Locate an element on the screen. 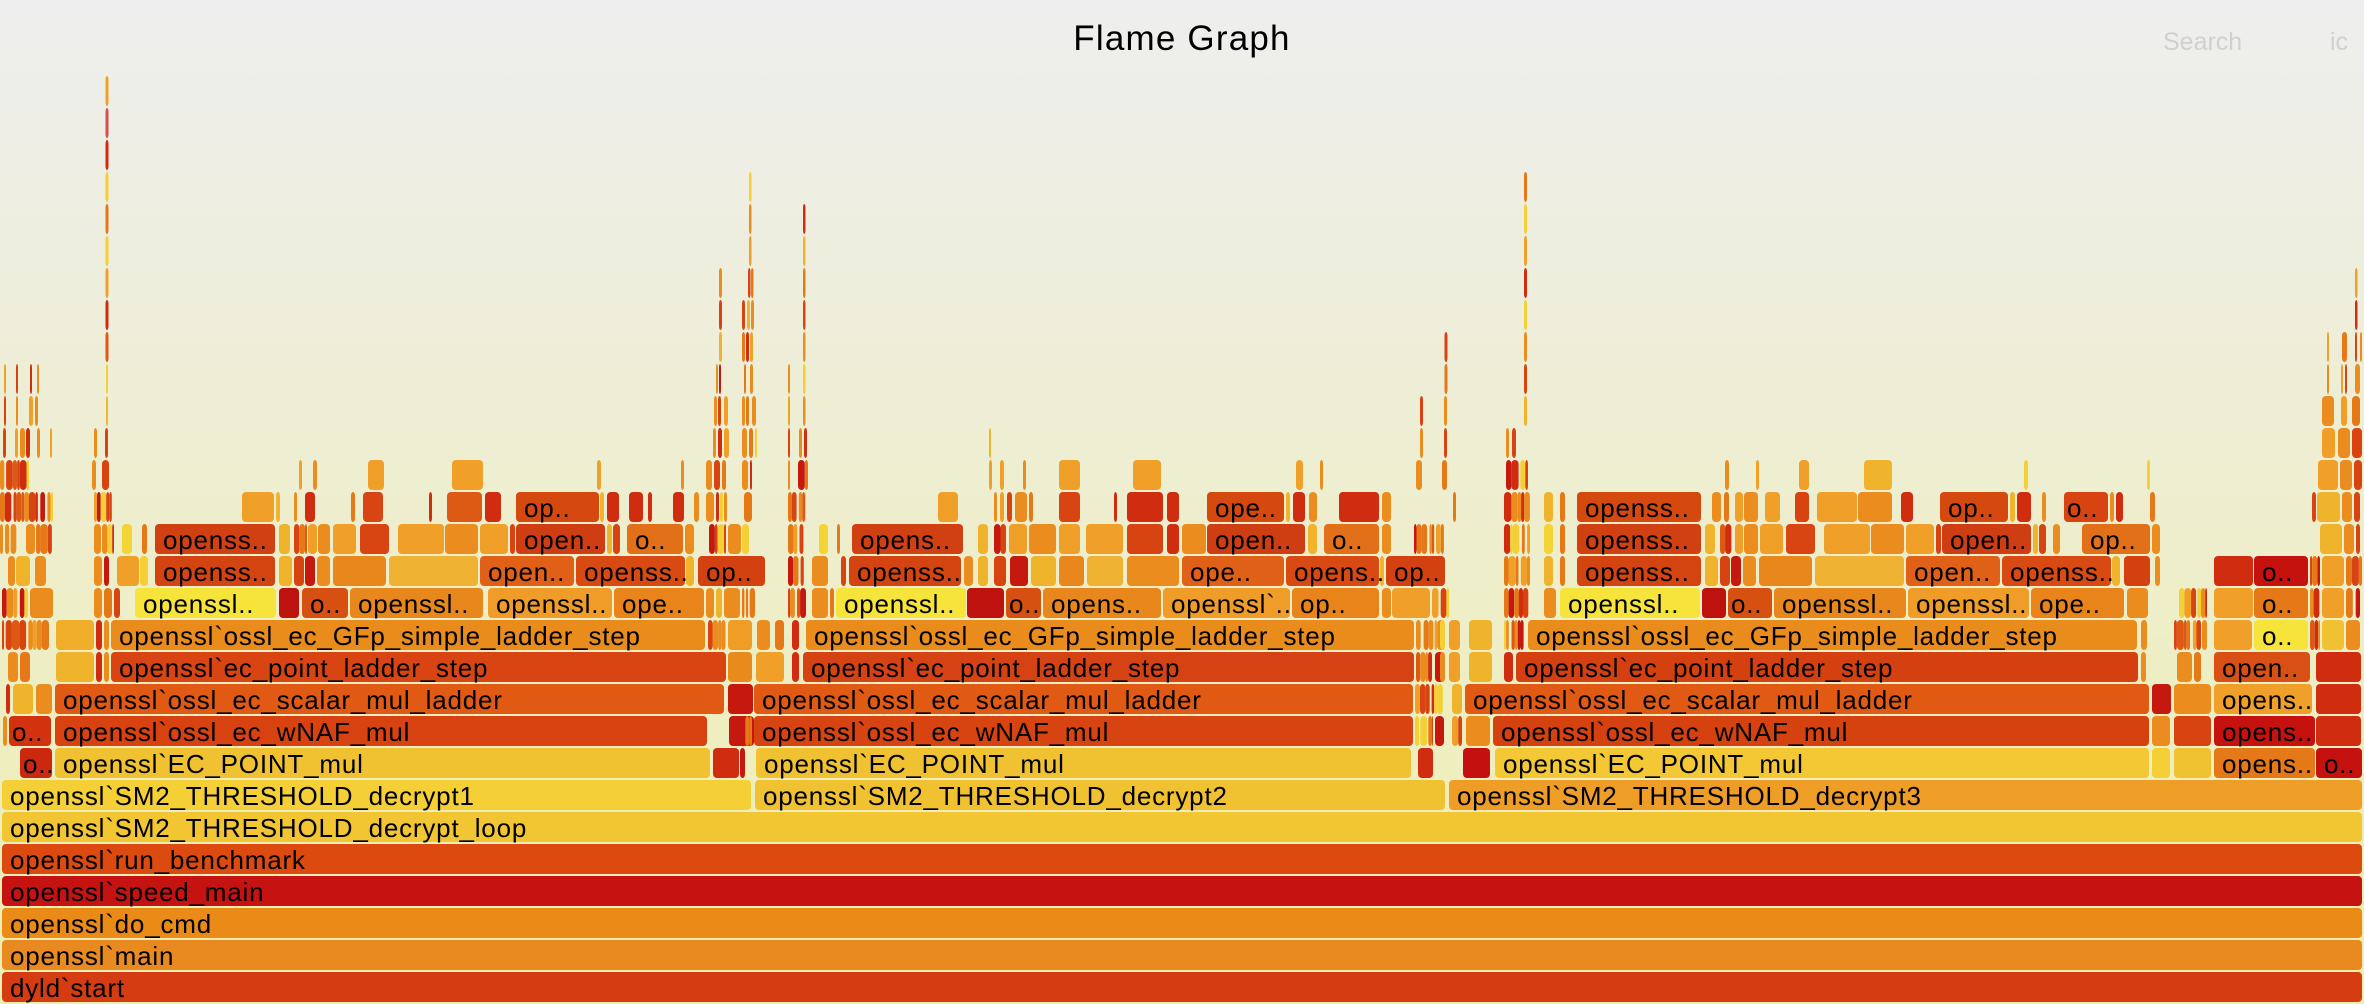 Image resolution: width=2364 pixels, height=1004 pixels. svg-text: Flame Graph is located at coordinates (1181, 38).